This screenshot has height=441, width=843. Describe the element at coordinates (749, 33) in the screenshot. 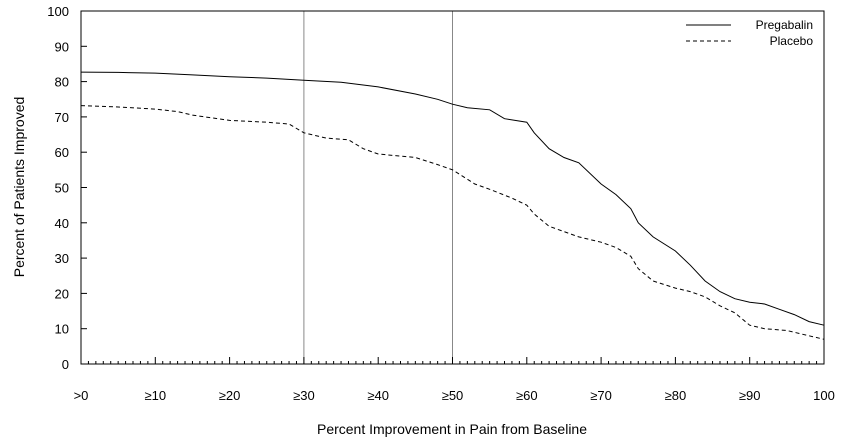

I see `legend: Pregabalin Placebo` at that location.